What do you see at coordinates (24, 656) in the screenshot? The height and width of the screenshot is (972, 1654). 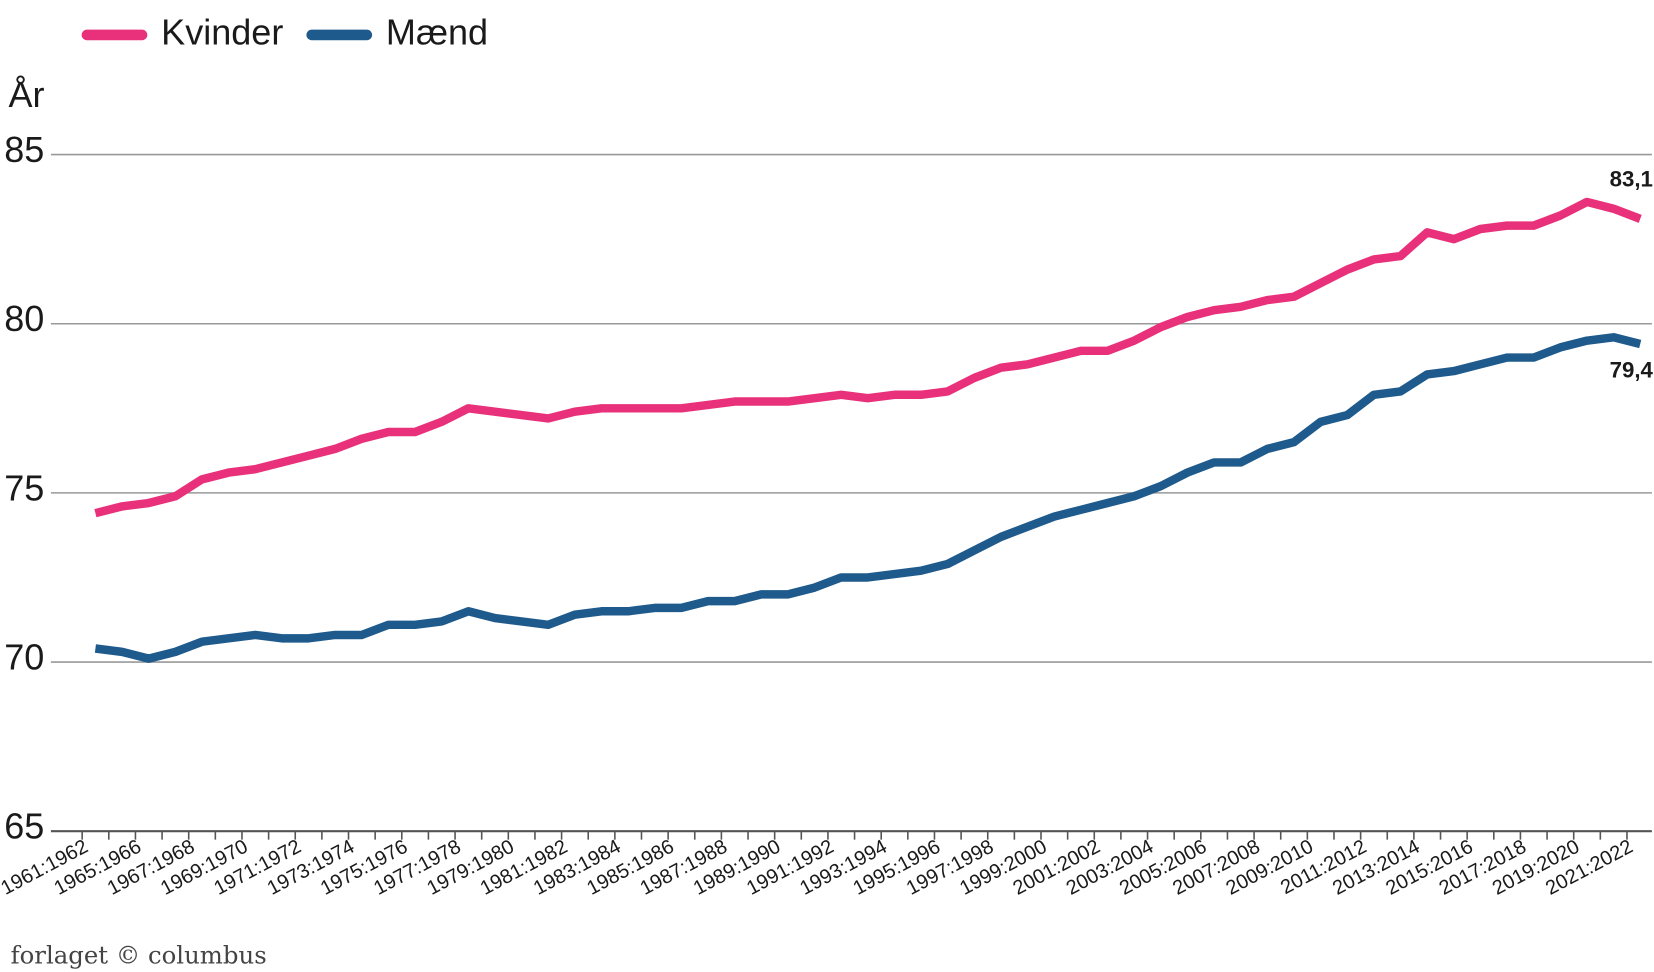 I see `y-tick-label: 70` at bounding box center [24, 656].